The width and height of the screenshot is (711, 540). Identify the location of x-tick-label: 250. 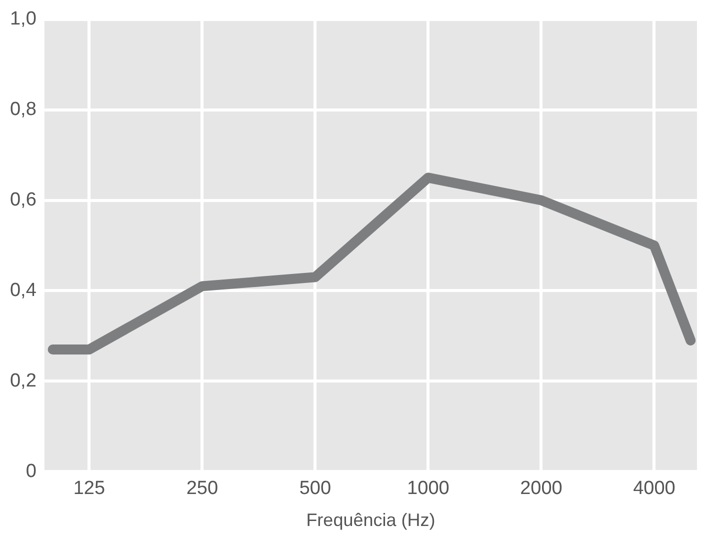
(202, 489).